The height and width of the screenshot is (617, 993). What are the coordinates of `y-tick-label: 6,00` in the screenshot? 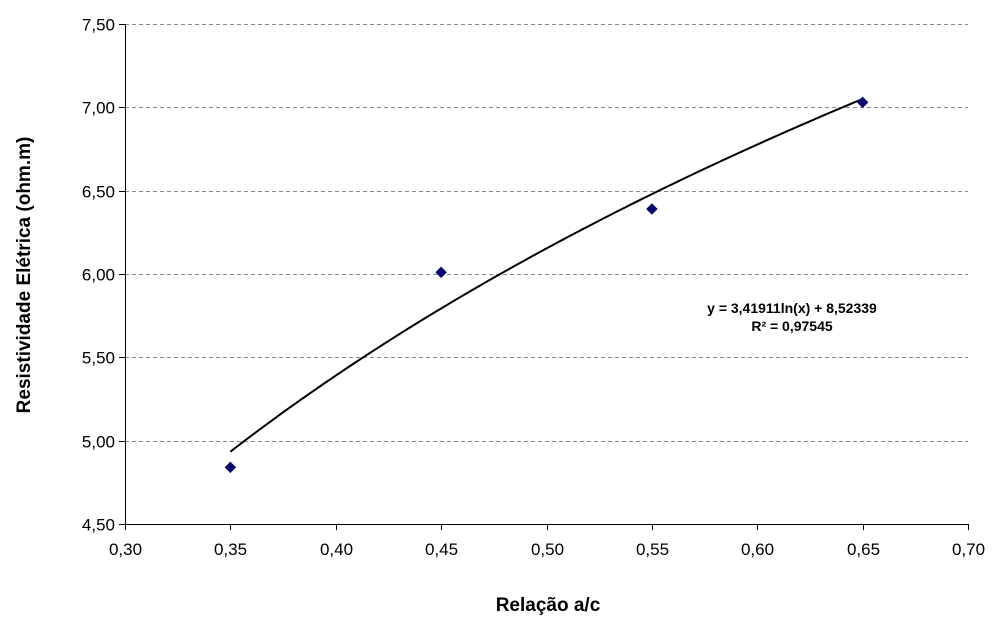 It's located at (98, 275).